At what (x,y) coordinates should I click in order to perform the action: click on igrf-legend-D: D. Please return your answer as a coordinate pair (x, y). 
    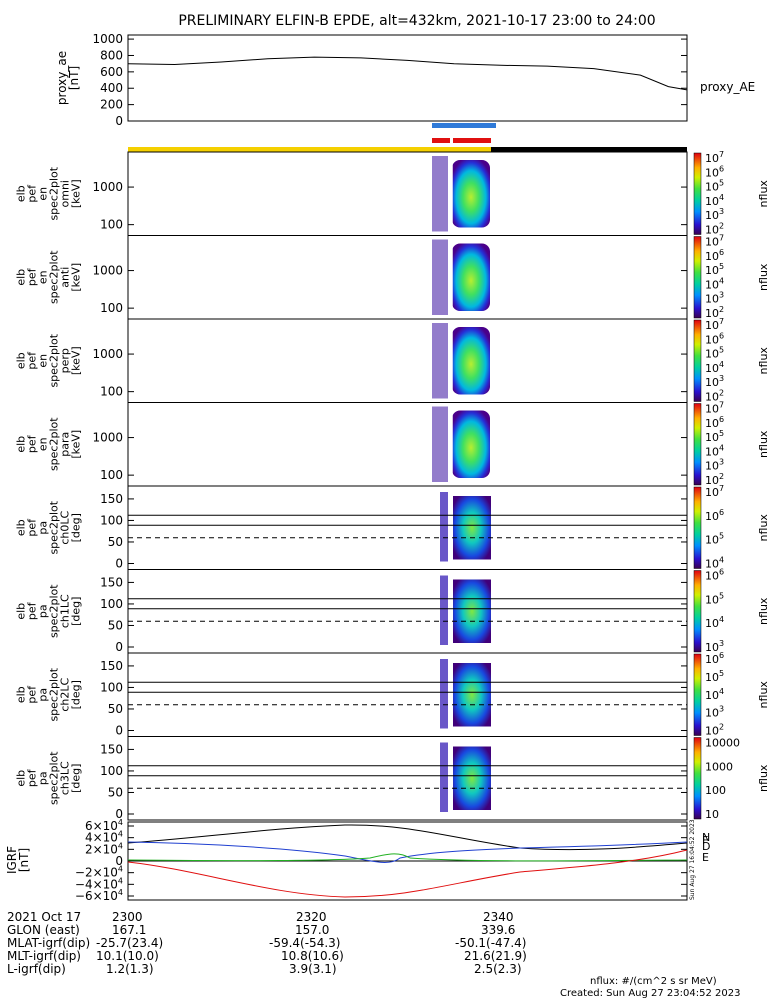
    Looking at the image, I should click on (706, 846).